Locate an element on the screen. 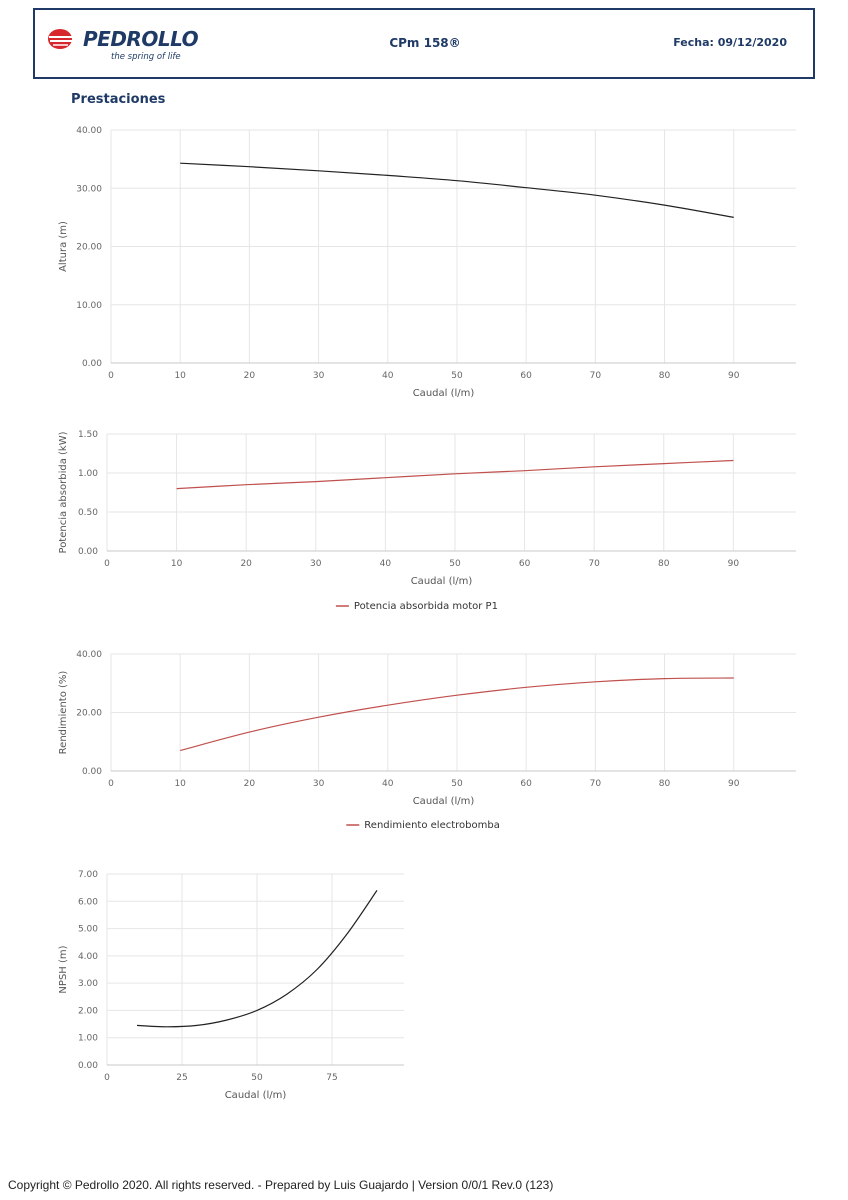  y-tick-label: 1.50 is located at coordinates (88, 435).